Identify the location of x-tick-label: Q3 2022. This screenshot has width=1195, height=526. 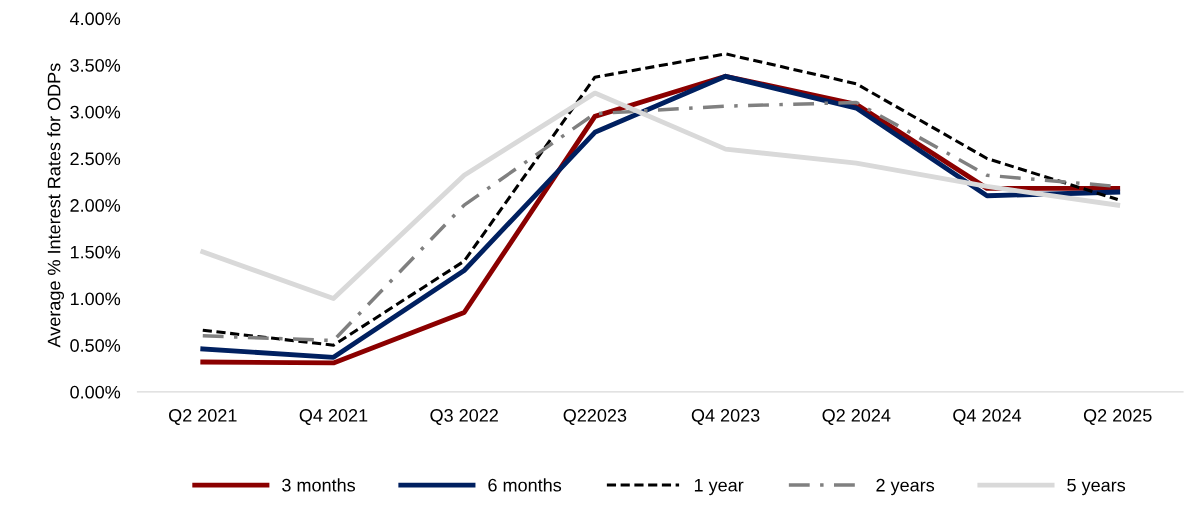
(464, 417).